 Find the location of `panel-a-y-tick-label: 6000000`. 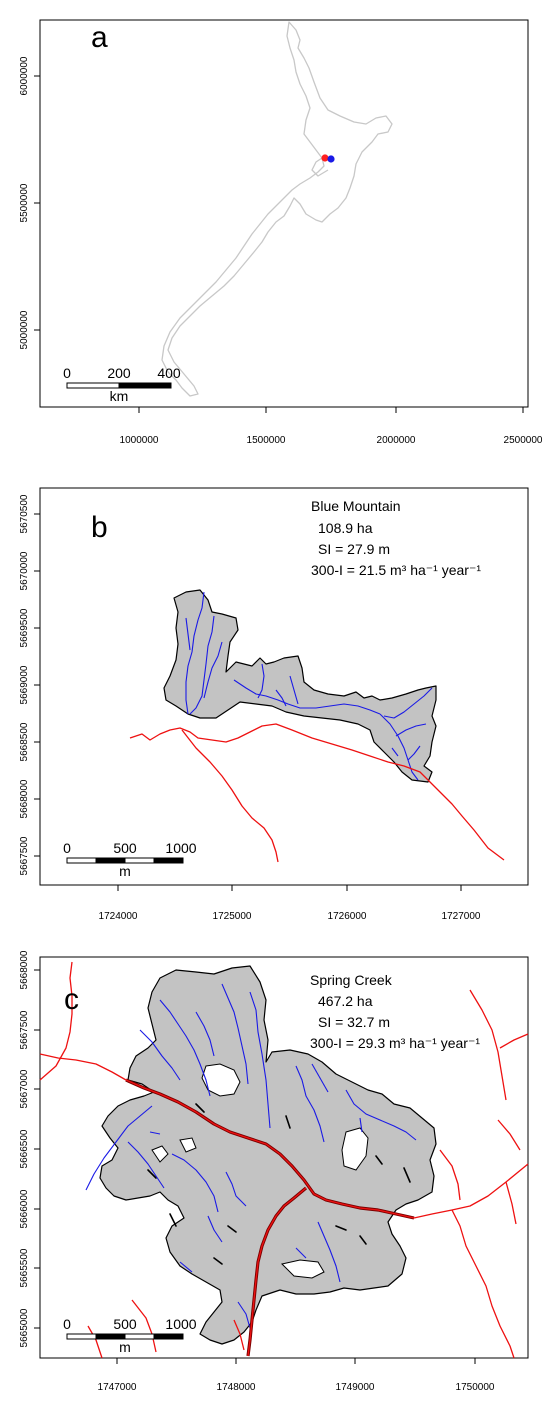

panel-a-y-tick-label: 6000000 is located at coordinates (24, 75).